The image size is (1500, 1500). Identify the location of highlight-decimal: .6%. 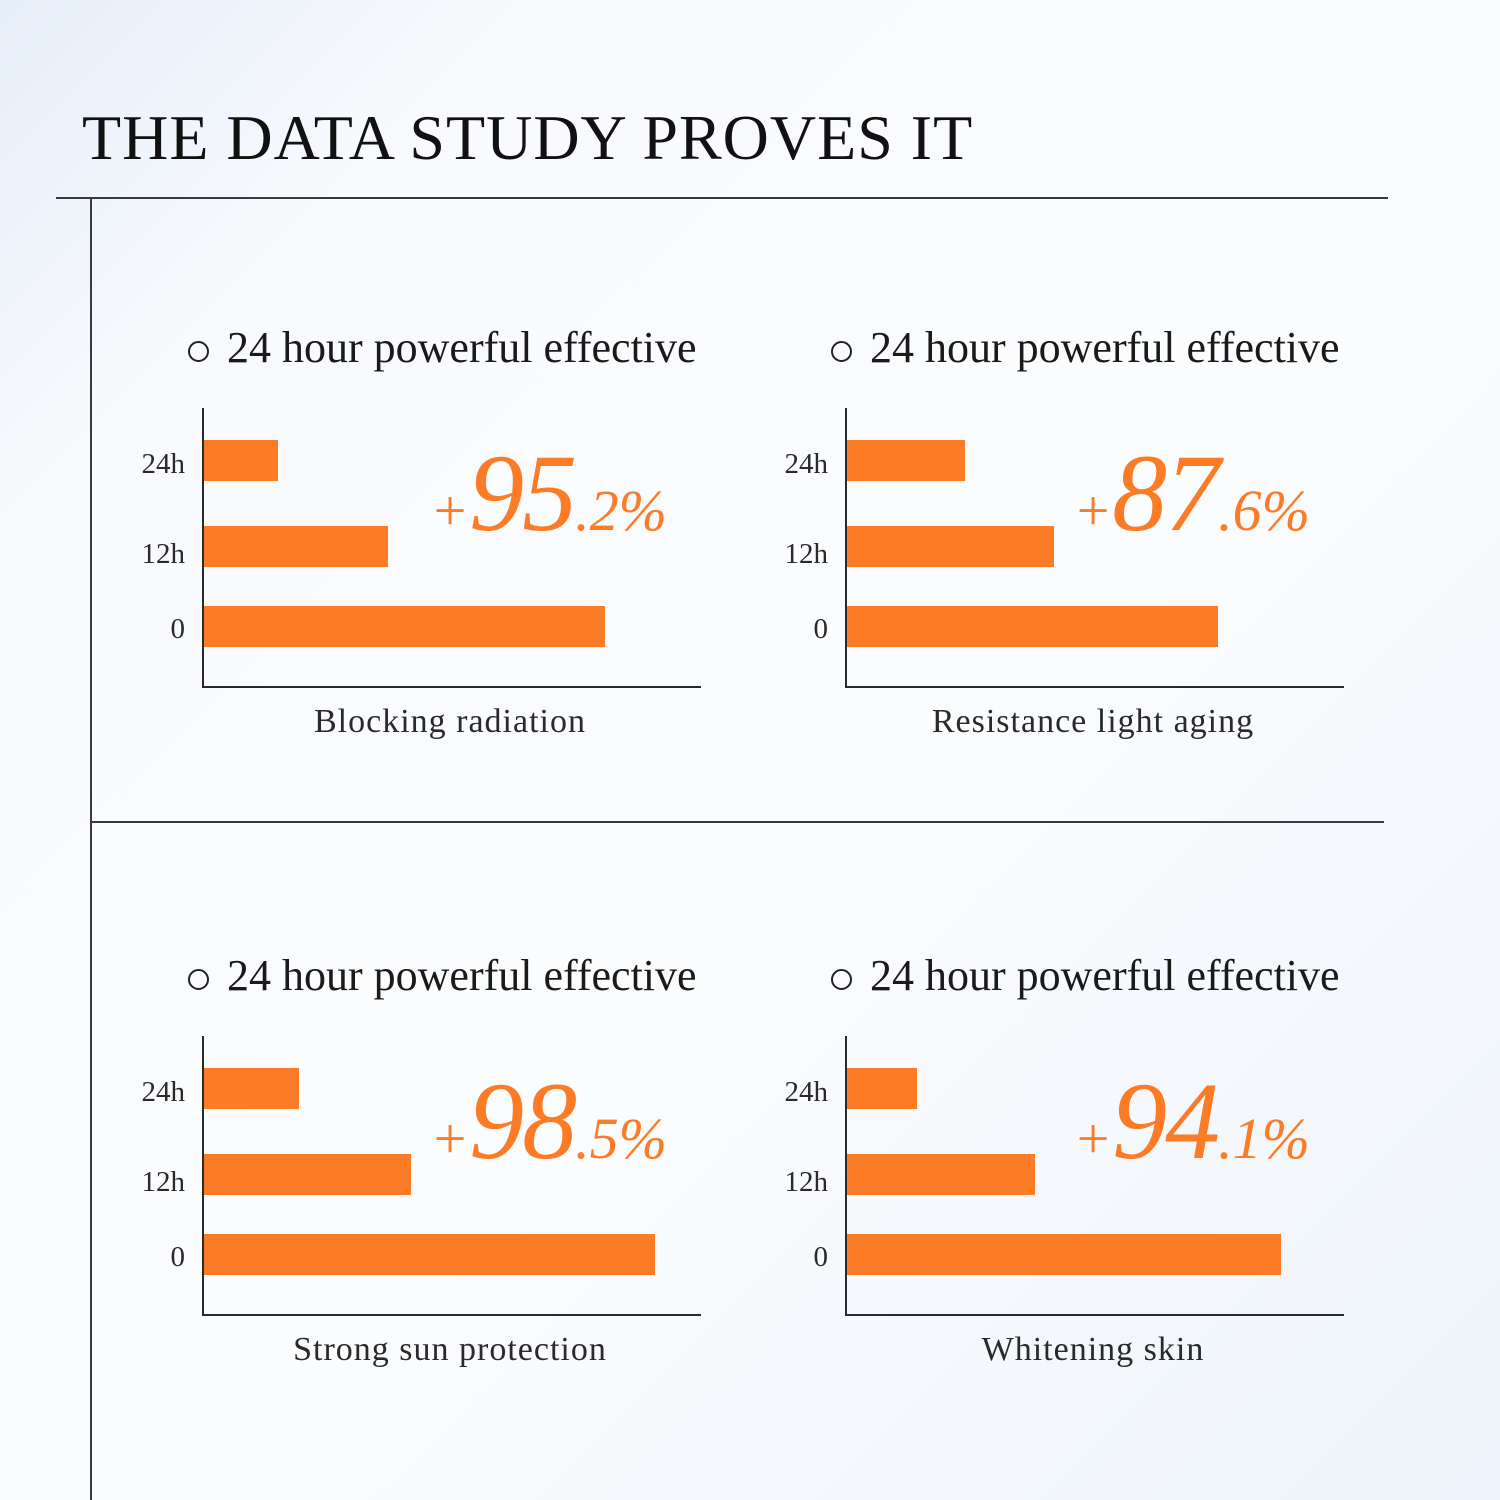
(1264, 510).